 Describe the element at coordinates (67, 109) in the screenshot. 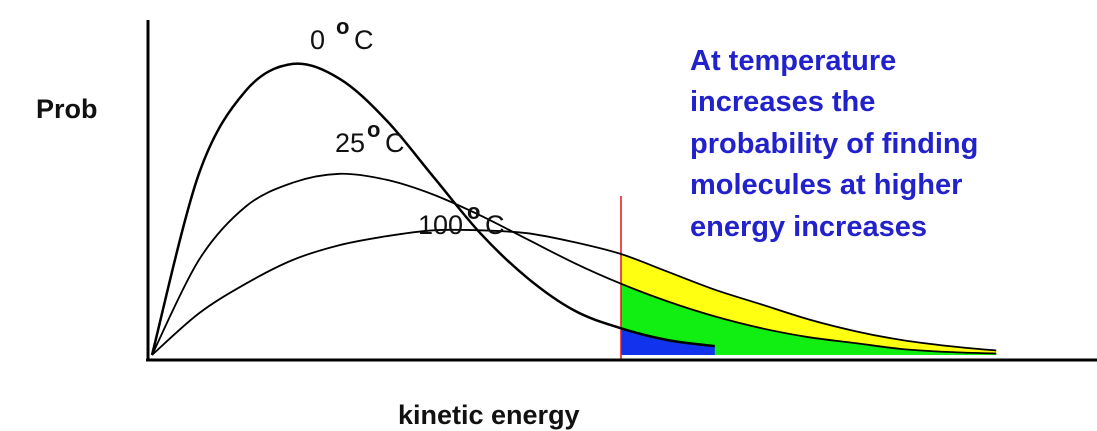

I see `y-axis-label: Prob` at that location.